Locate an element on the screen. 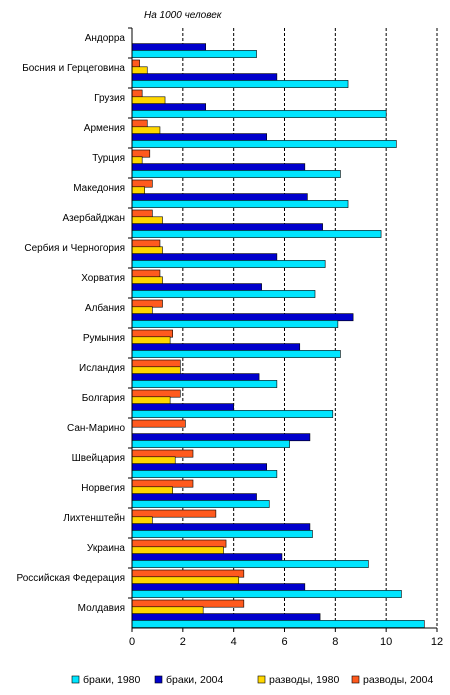  category-label: Турция is located at coordinates (108, 158).